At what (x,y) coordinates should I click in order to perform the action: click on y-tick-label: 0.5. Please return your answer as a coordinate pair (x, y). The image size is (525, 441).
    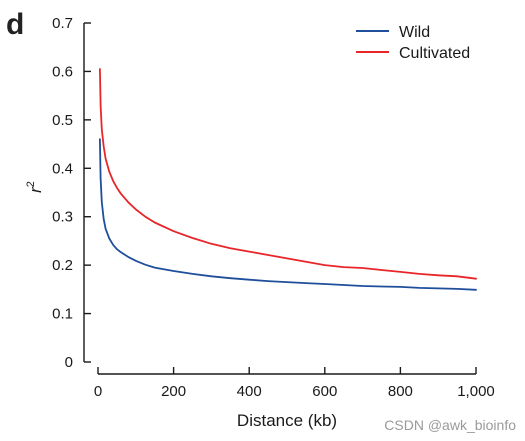
    Looking at the image, I should click on (62, 120).